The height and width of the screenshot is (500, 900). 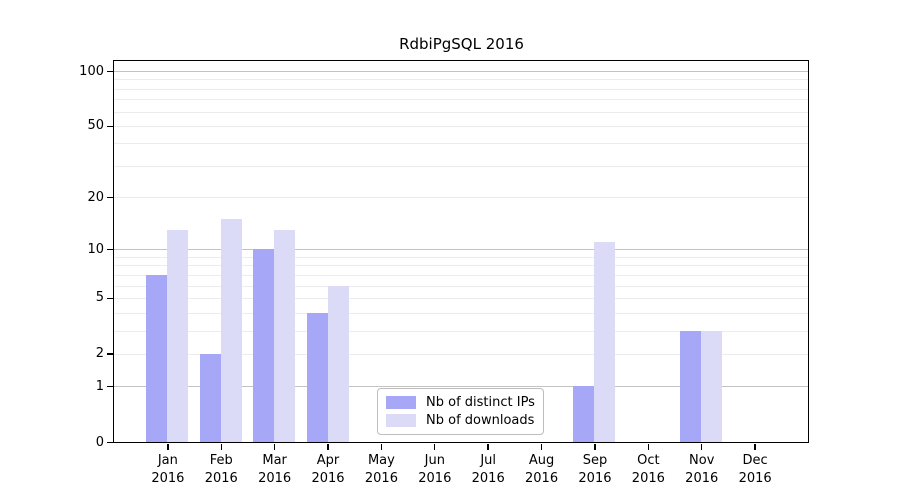 I want to click on y-axis-tick-label: 10, so click(x=95, y=249).